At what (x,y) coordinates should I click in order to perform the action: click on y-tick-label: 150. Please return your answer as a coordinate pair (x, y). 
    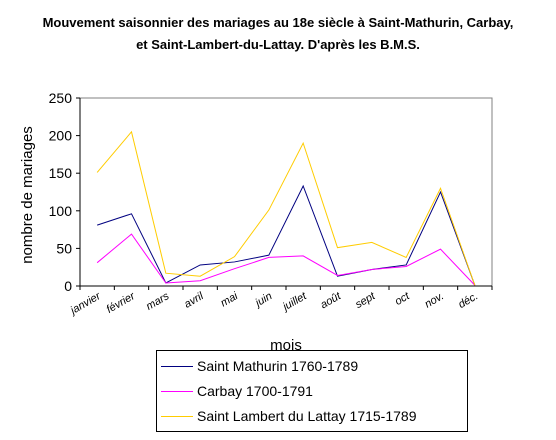
    Looking at the image, I should click on (61, 173).